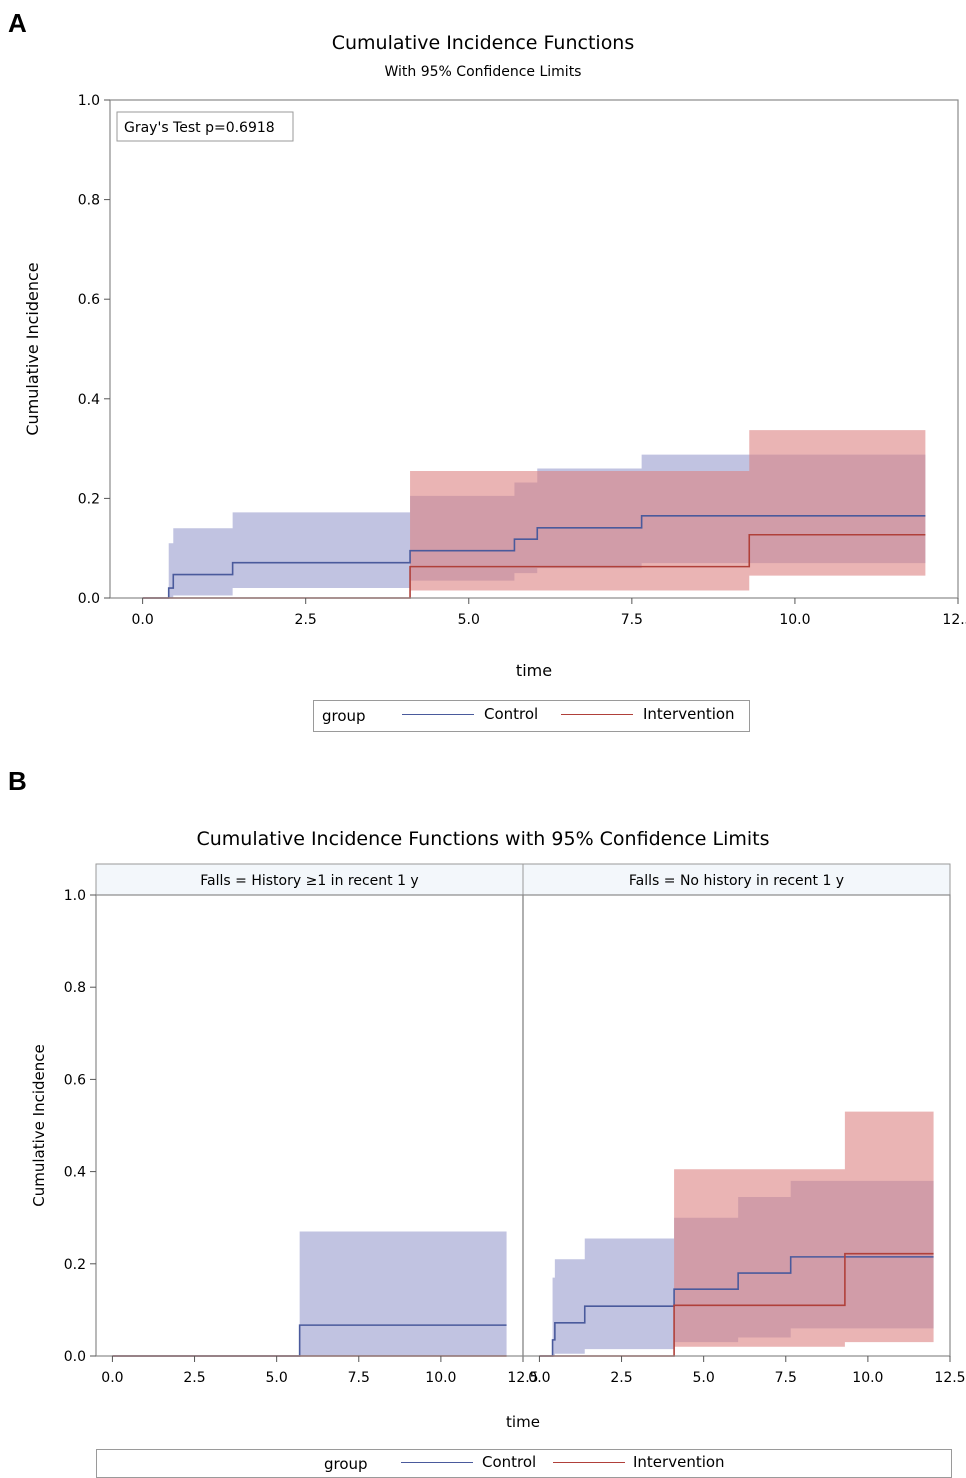 Image resolution: width=966 pixels, height=1478 pixels. Describe the element at coordinates (309, 1293) in the screenshot. I see `panel-b-left-control-ci-band` at that location.